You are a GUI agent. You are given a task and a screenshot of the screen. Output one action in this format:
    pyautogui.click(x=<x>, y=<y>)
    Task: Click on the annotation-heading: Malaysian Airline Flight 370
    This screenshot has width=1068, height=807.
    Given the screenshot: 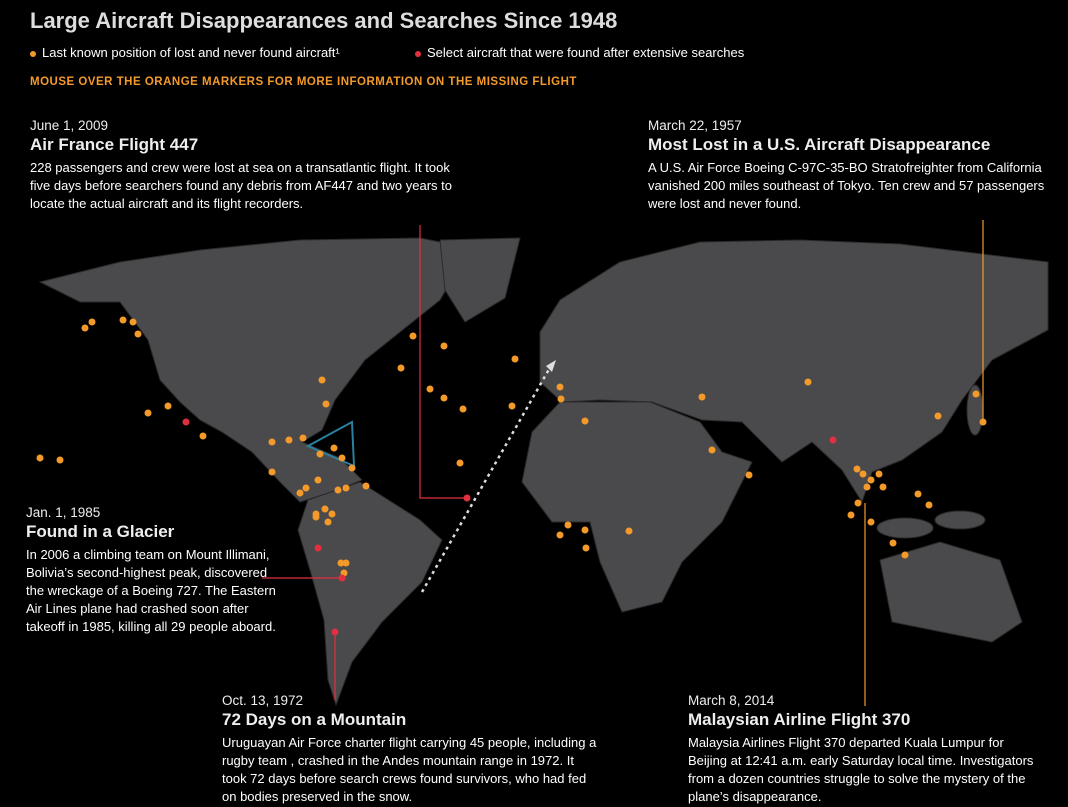 What is the action you would take?
    pyautogui.click(x=799, y=719)
    